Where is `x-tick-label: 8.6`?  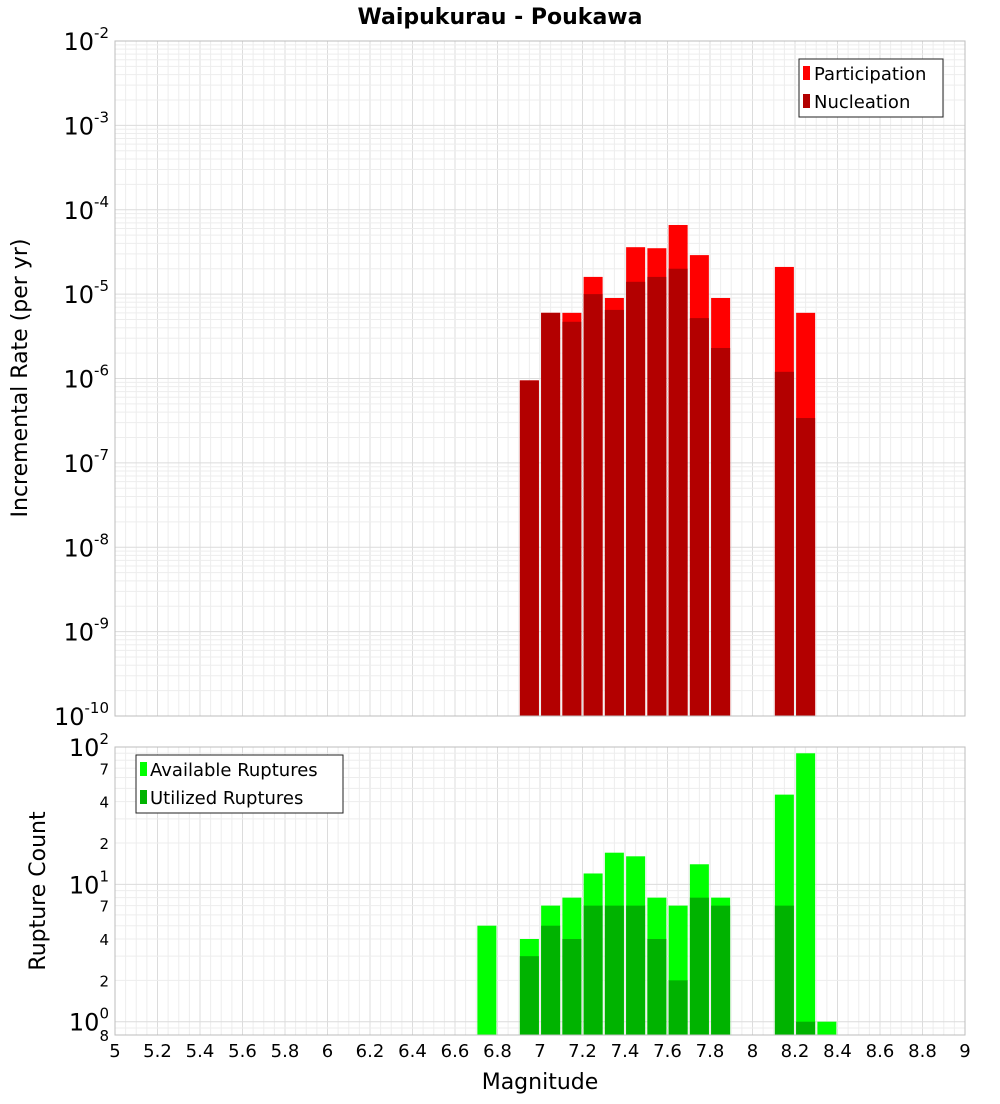
x-tick-label: 8.6 is located at coordinates (880, 1051).